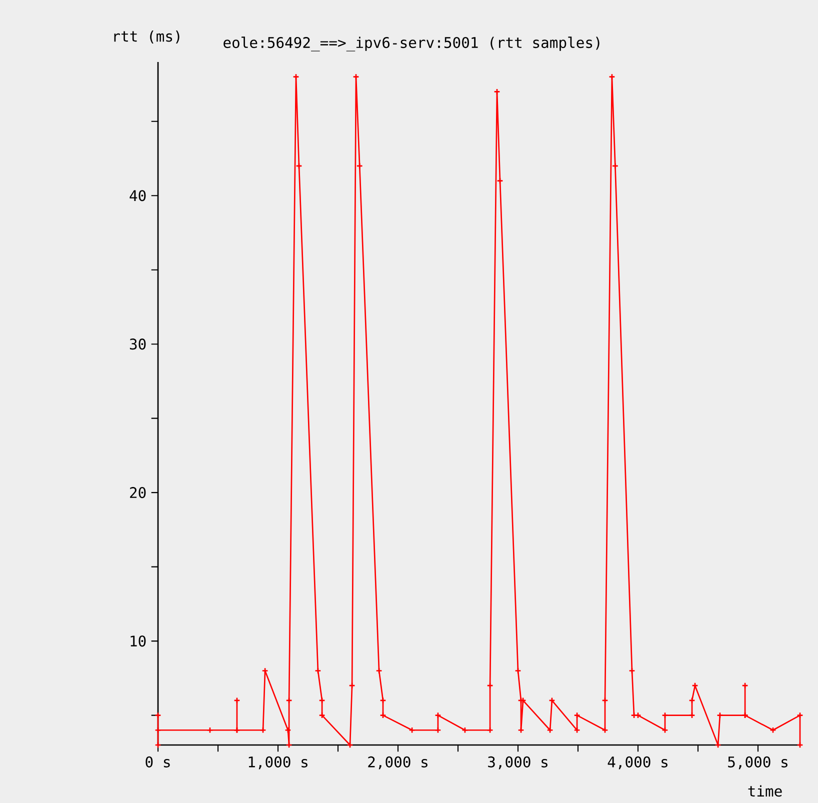 The width and height of the screenshot is (818, 803). What do you see at coordinates (518, 763) in the screenshot?
I see `x-tick-label: 3,000 s` at bounding box center [518, 763].